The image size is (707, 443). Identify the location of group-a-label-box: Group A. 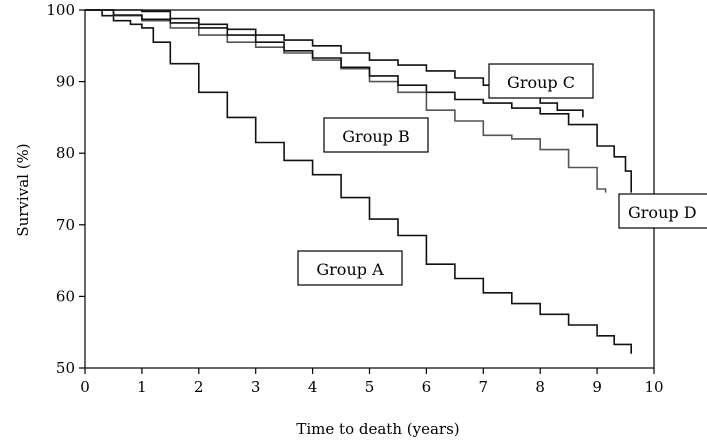
(350, 268).